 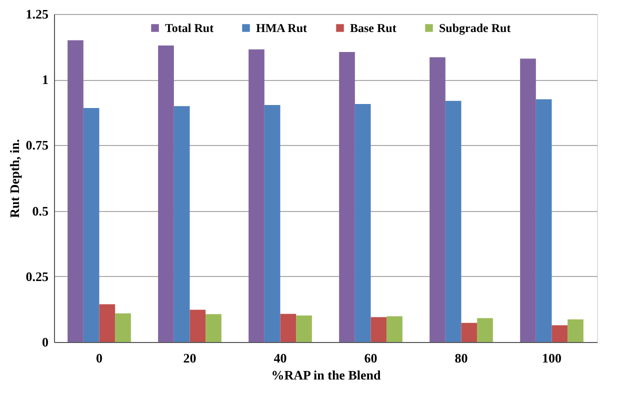 What do you see at coordinates (371, 358) in the screenshot?
I see `x-tick-label: 60` at bounding box center [371, 358].